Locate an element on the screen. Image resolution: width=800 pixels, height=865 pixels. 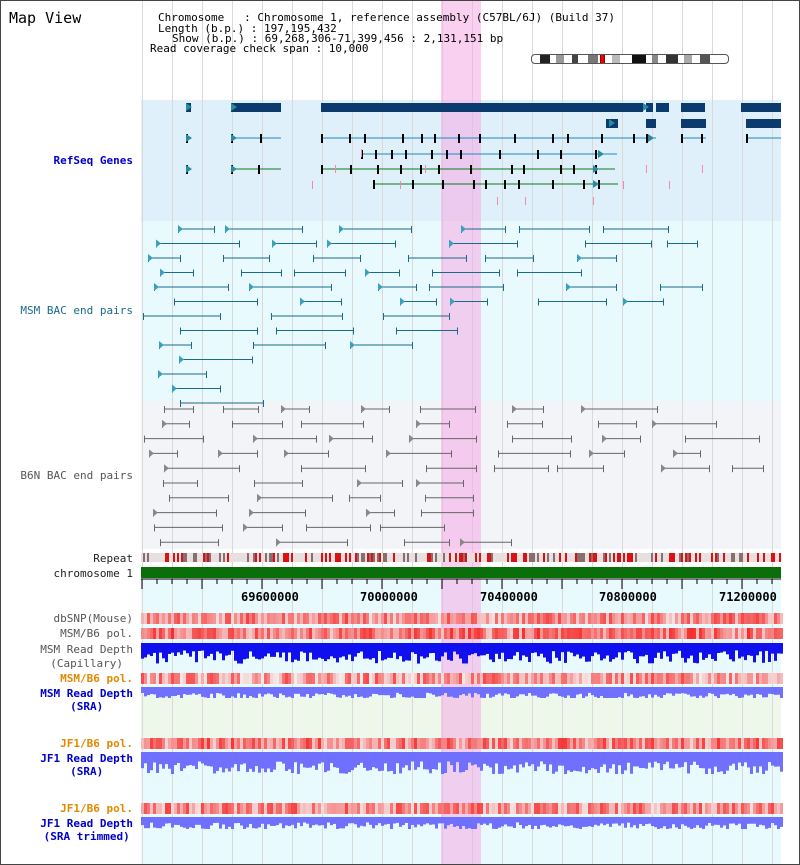
track-label-msm-depth-capillary: MSM Read Depth (Capillary) is located at coordinates (86, 657).